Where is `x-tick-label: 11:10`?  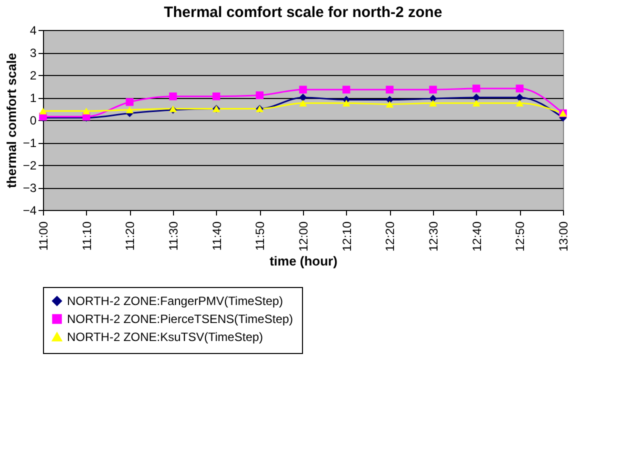
x-tick-label: 11:10 is located at coordinates (87, 236).